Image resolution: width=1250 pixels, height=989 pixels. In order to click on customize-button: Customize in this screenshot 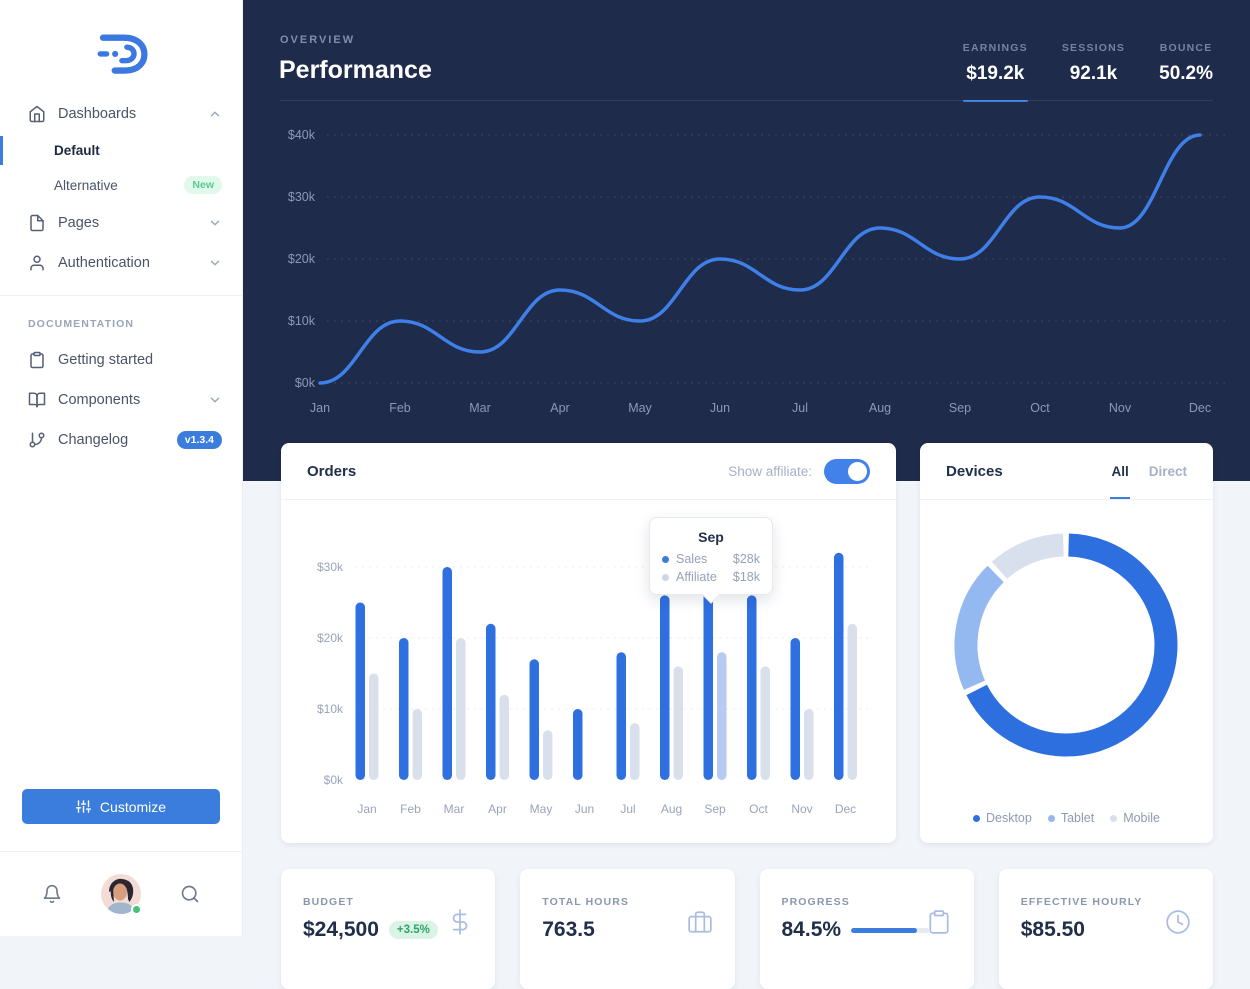, I will do `click(121, 806)`.